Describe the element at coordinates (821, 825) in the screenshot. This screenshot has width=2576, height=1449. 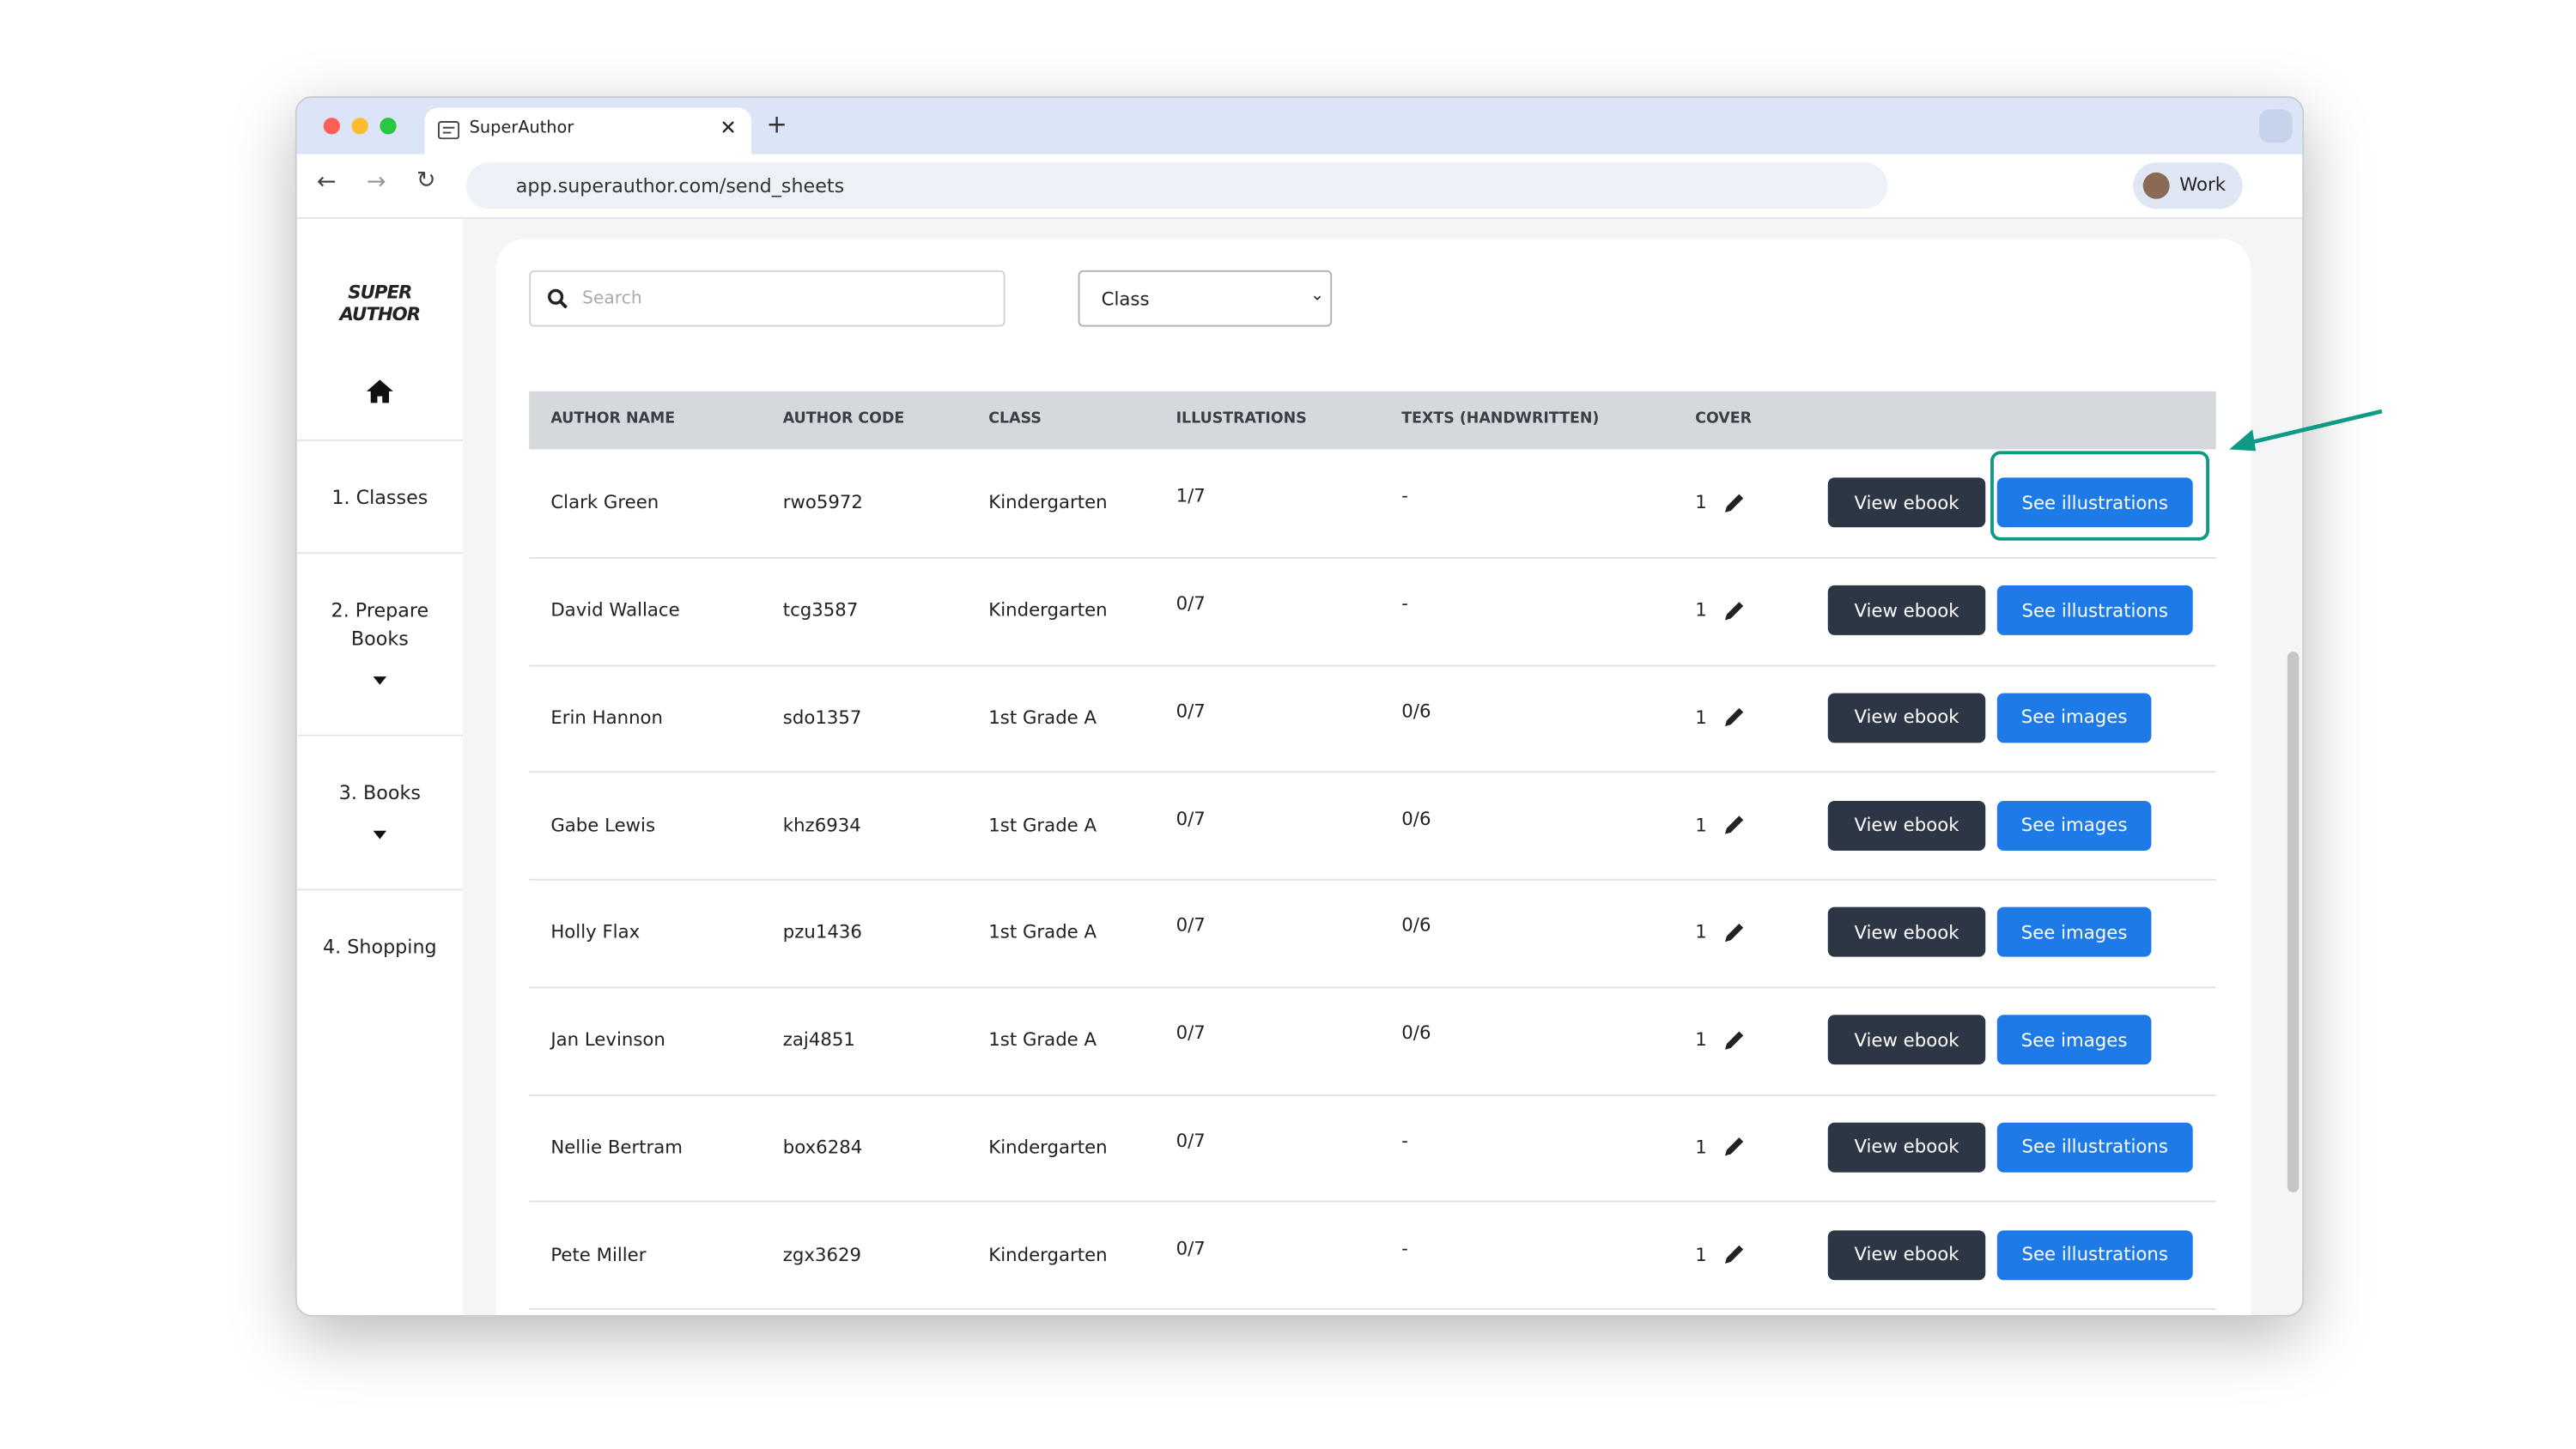
I see `author-code: khz6934` at that location.